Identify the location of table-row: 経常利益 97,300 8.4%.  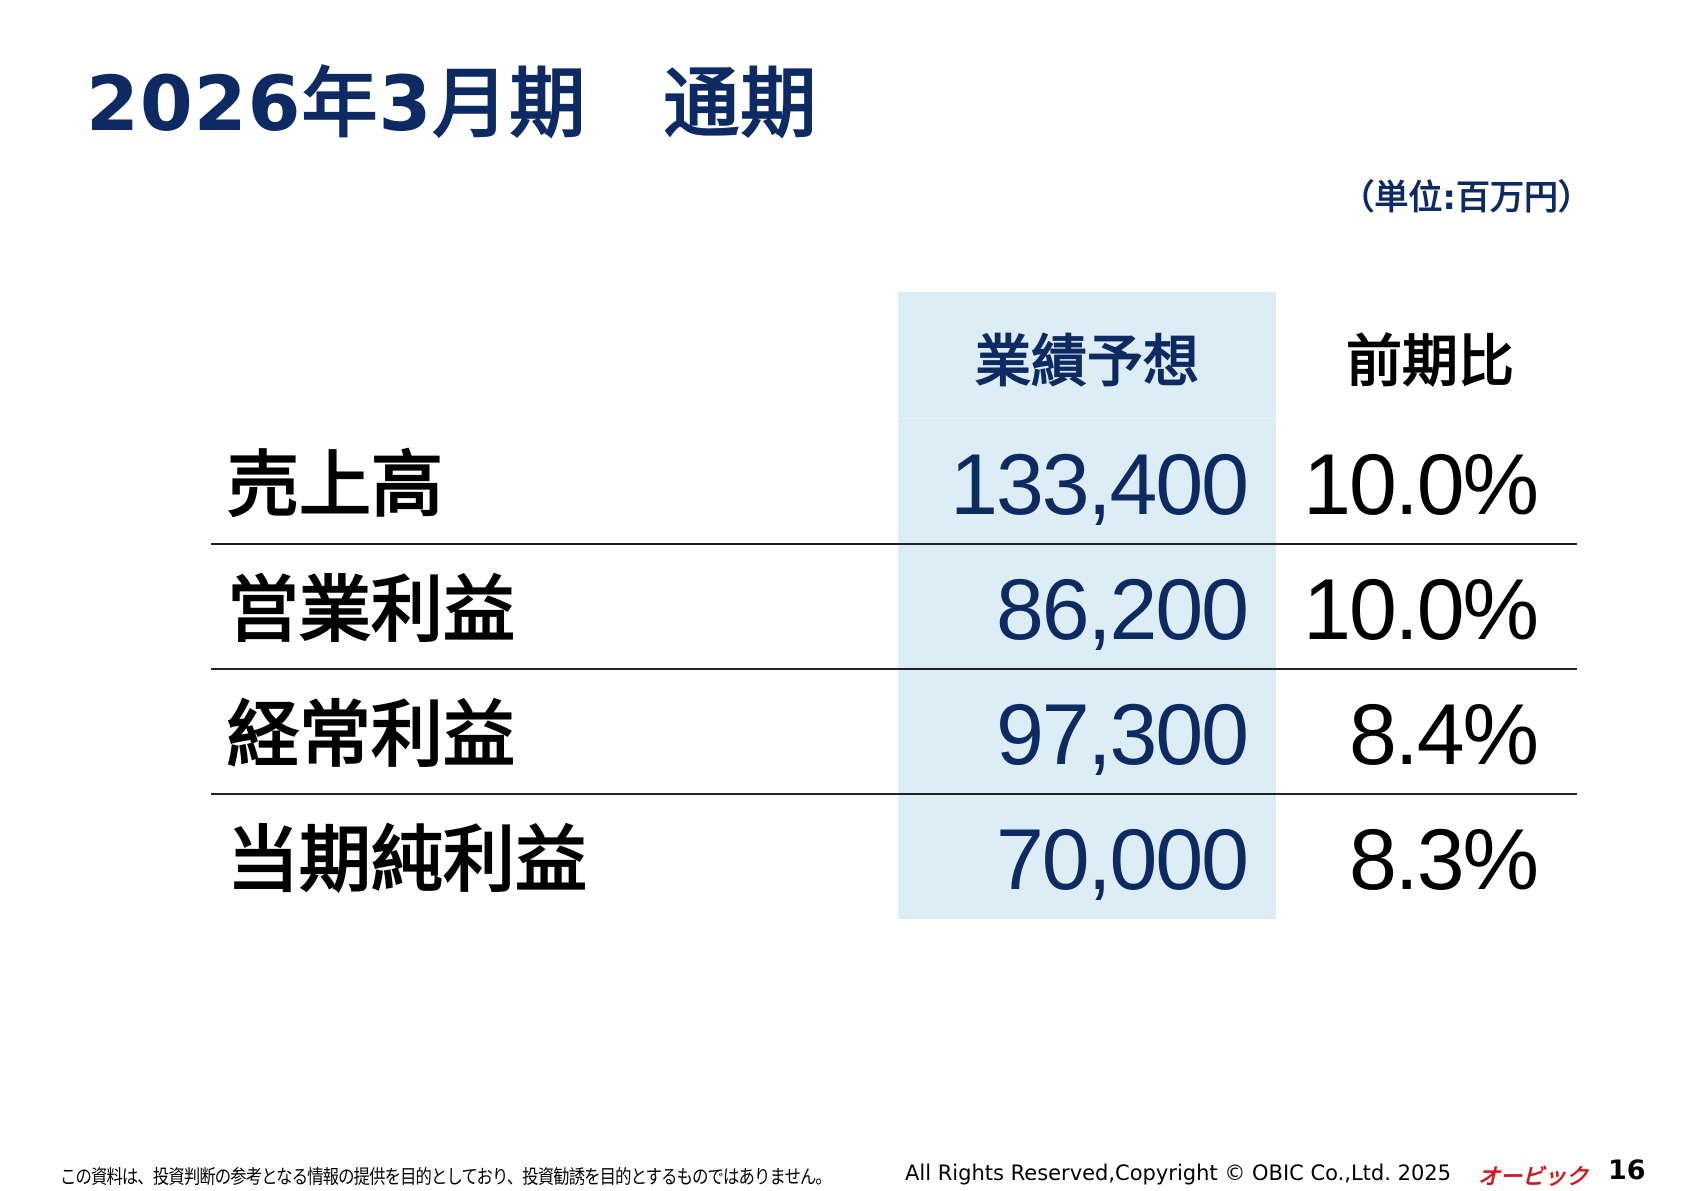
(894, 732).